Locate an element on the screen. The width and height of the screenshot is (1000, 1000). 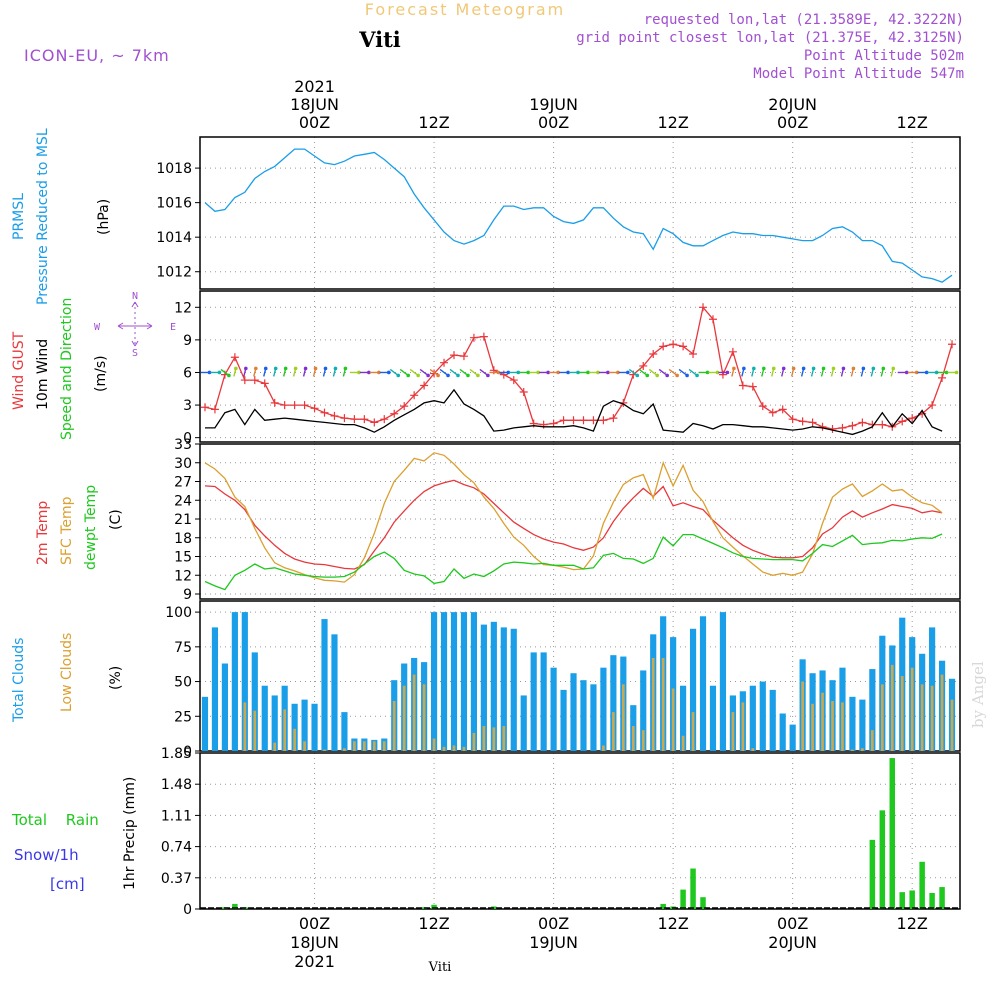
precip-unit: 1hr Precip (mm) is located at coordinates (130, 833).